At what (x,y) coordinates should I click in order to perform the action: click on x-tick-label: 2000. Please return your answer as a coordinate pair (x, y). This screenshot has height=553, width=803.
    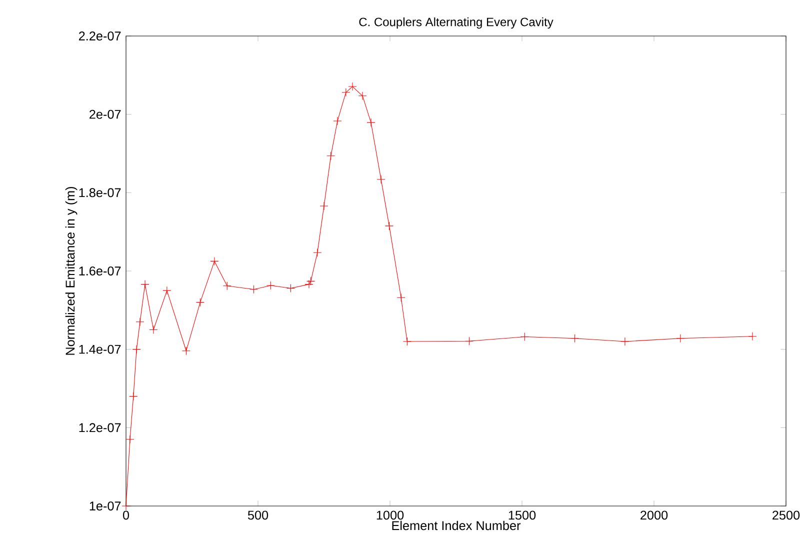
    Looking at the image, I should click on (654, 515).